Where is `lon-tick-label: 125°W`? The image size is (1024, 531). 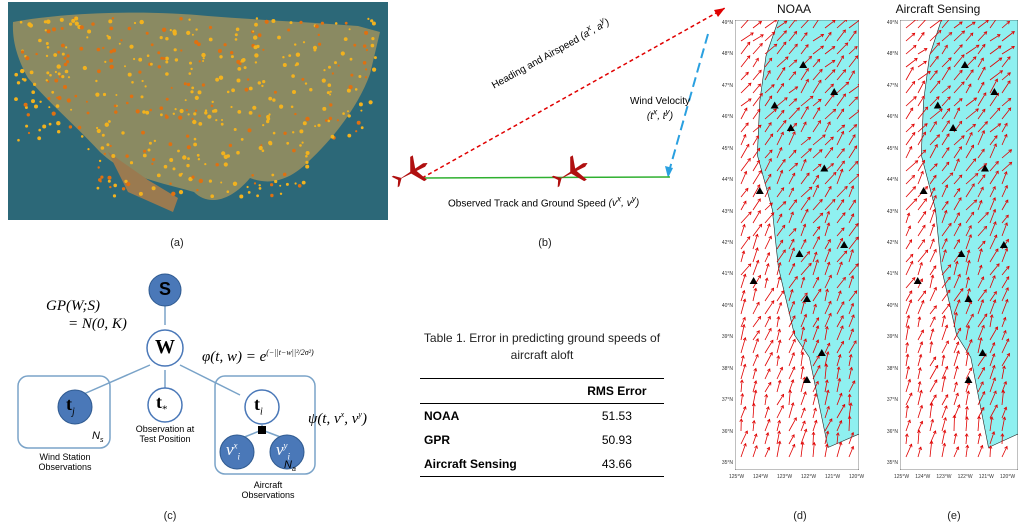
lon-tick-label: 125°W is located at coordinates (737, 477).